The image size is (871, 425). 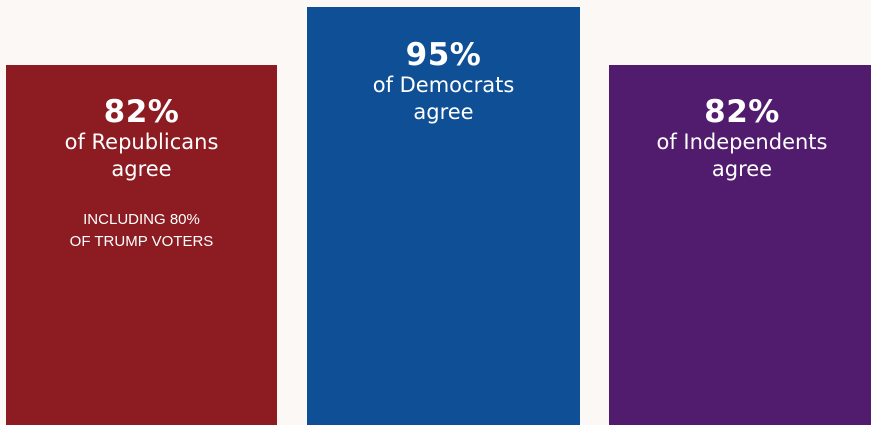 What do you see at coordinates (141, 219) in the screenshot?
I see `bar-republicans-note-line1: INCLUDING 80%` at bounding box center [141, 219].